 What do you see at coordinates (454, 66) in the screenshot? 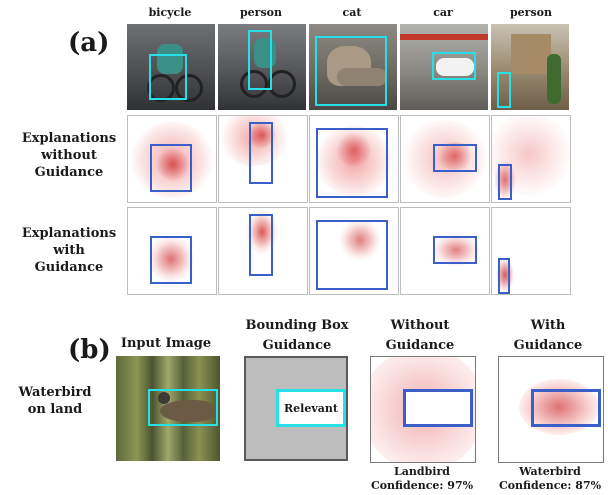
I see `guidance-box-car` at bounding box center [454, 66].